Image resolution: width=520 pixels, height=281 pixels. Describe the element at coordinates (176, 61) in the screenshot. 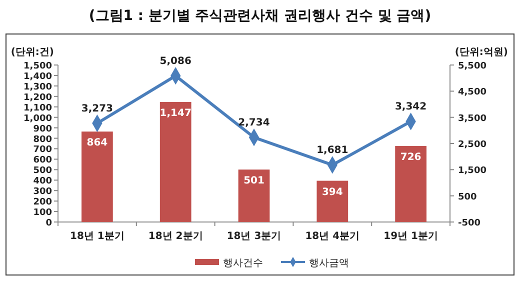

I see `data-label: 5,086` at that location.